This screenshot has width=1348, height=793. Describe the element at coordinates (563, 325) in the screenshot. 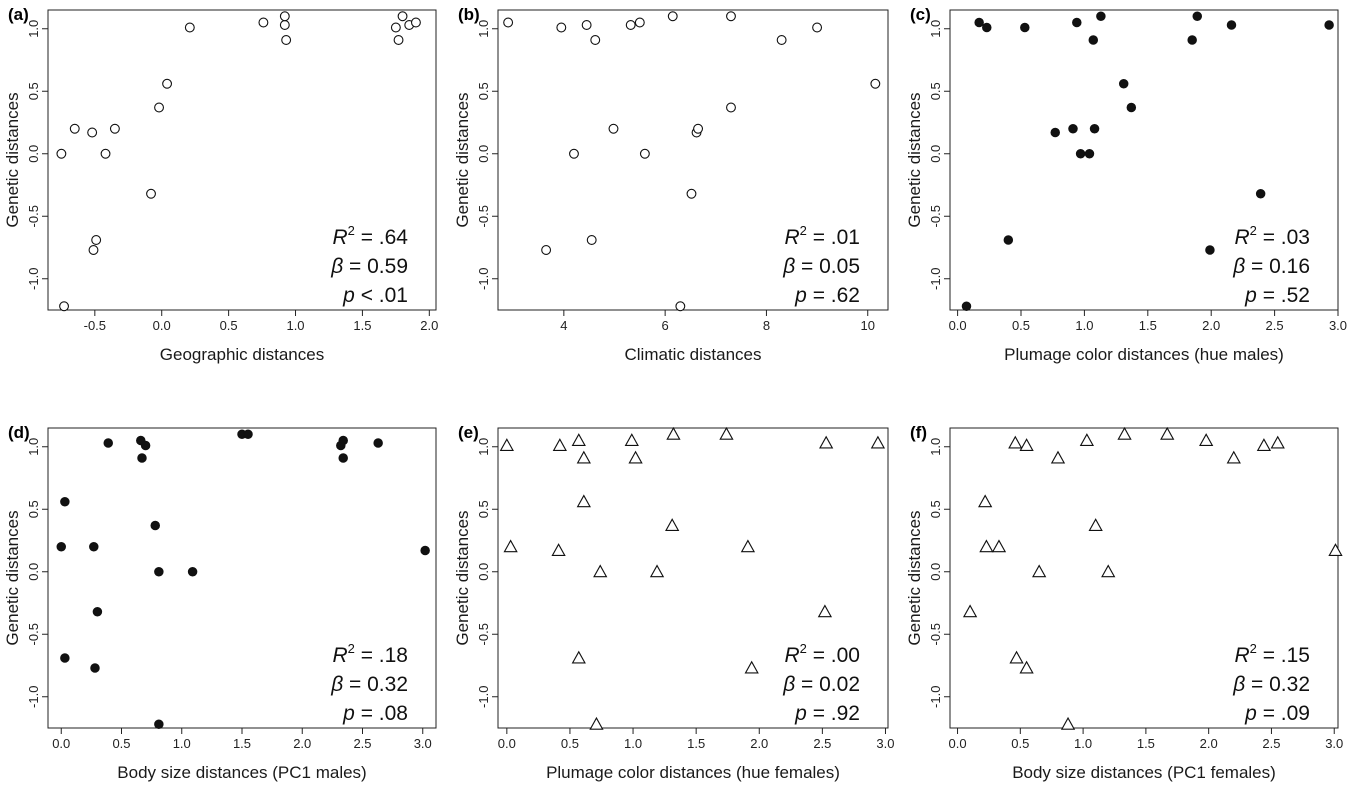

I see `x-tick-label: 4` at that location.